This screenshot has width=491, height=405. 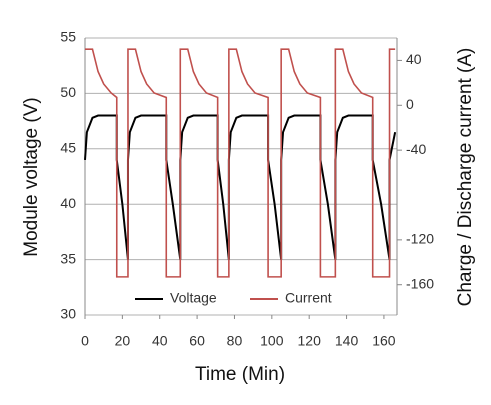 I want to click on x-tick-label: 100, so click(x=272, y=341).